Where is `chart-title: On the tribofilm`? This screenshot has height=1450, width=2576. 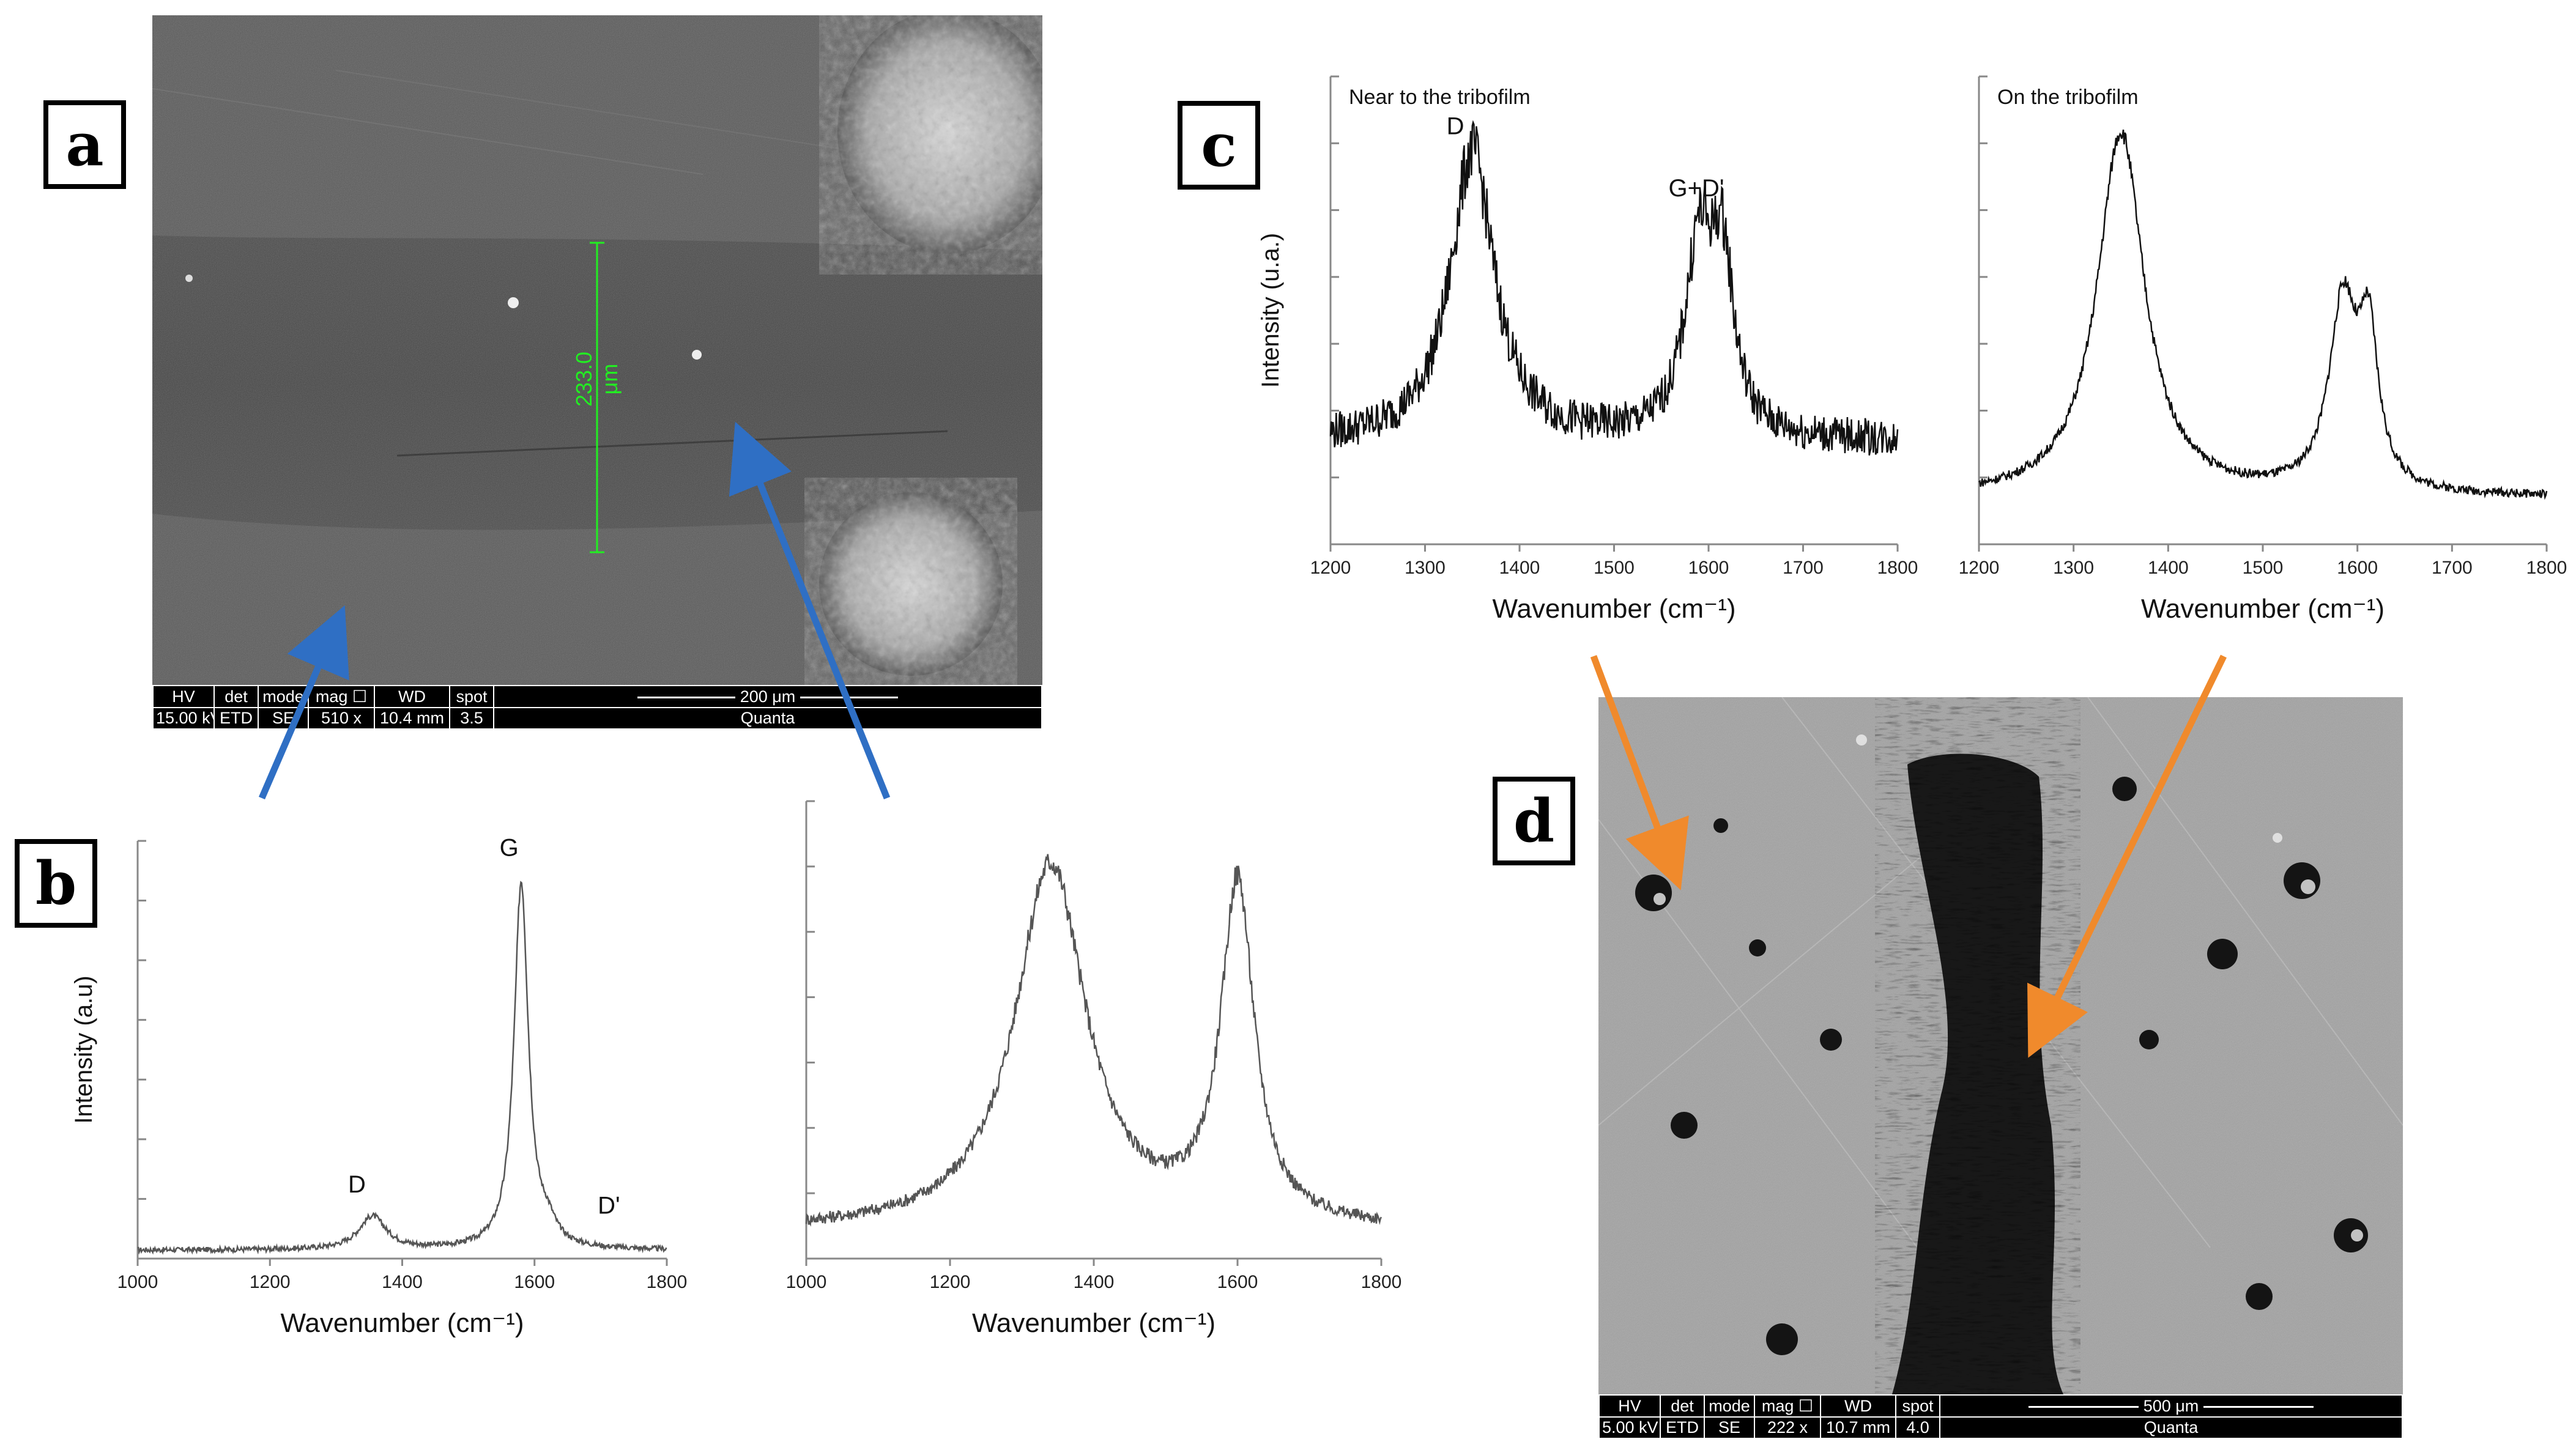
chart-title: On the tribofilm is located at coordinates (2068, 97).